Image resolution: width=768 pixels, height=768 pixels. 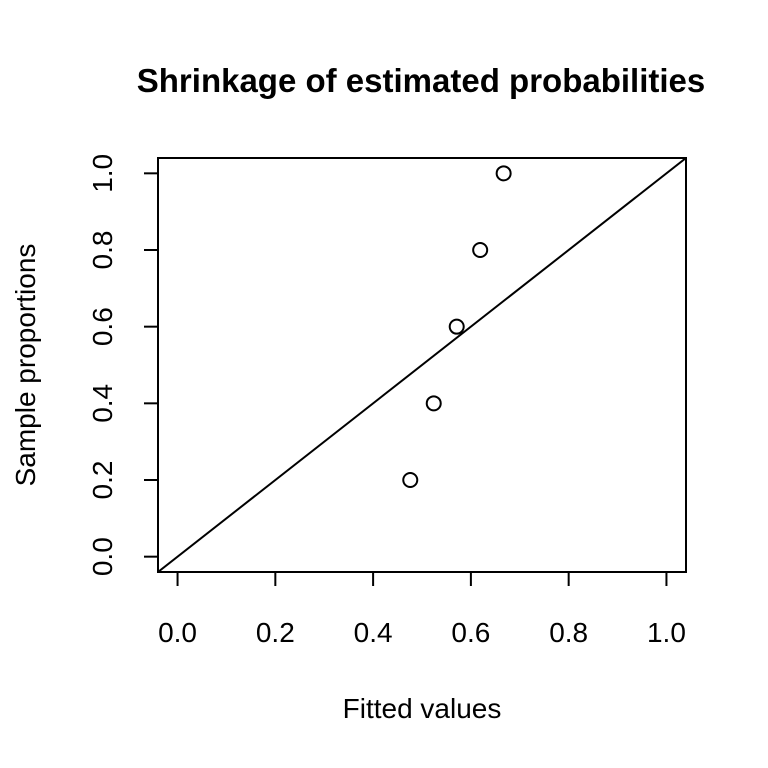 I want to click on x-tick-label: 1.0, so click(x=666, y=632).